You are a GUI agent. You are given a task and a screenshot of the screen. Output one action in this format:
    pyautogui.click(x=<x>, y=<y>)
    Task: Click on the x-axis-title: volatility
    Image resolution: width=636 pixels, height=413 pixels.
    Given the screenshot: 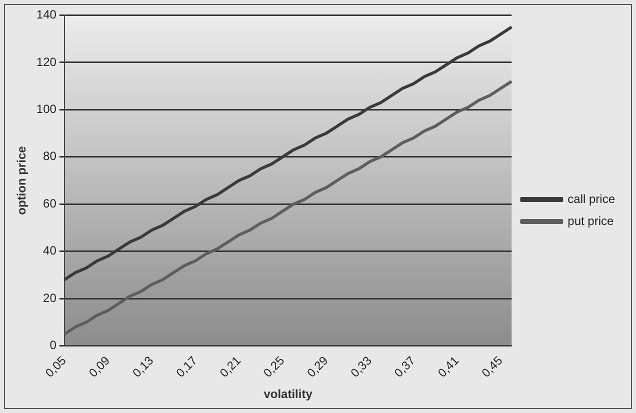 What is the action you would take?
    pyautogui.click(x=288, y=394)
    